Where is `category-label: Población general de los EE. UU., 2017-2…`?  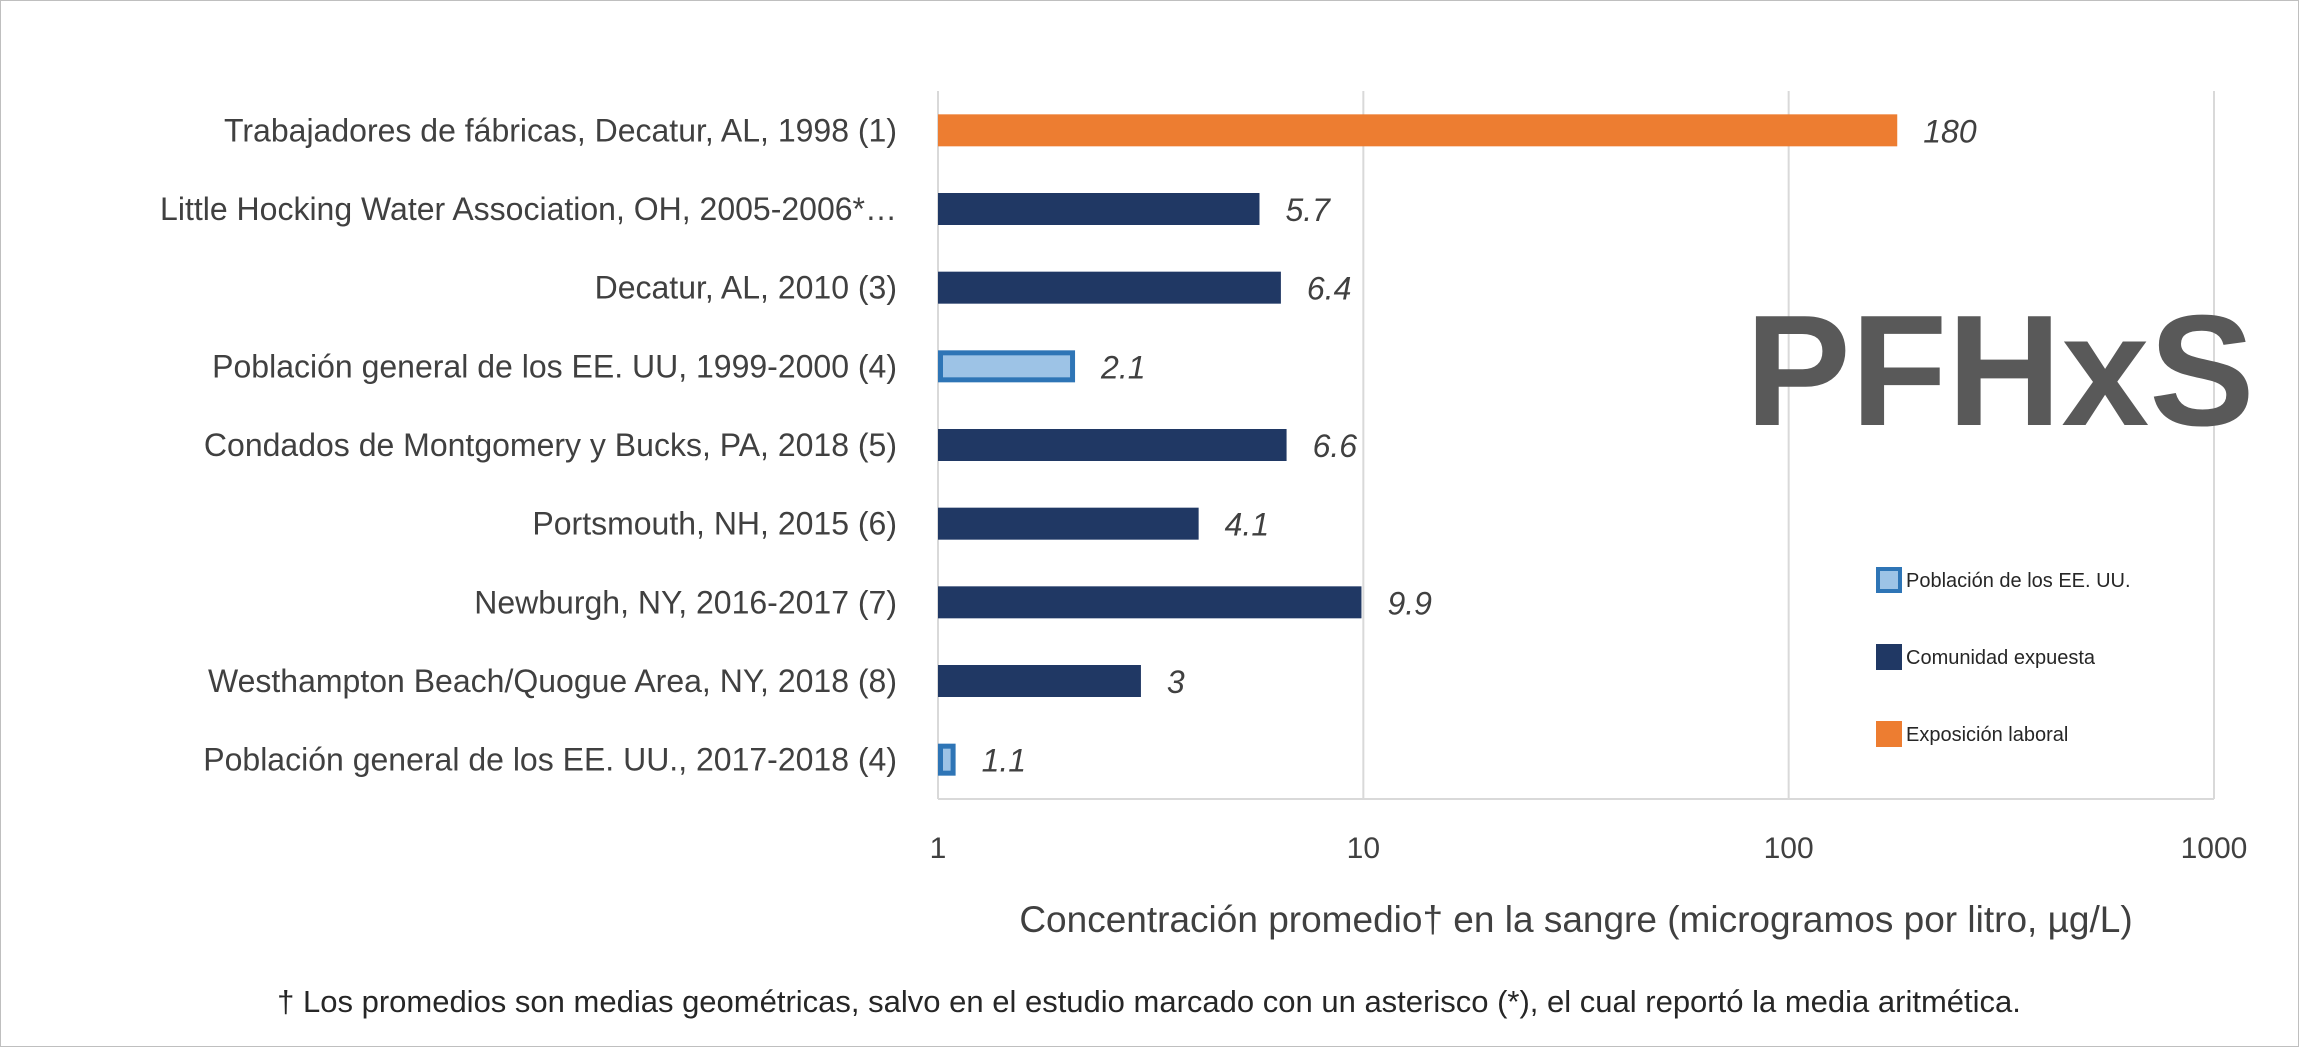
category-label: Población general de los EE. UU., 2017-2… is located at coordinates (550, 760).